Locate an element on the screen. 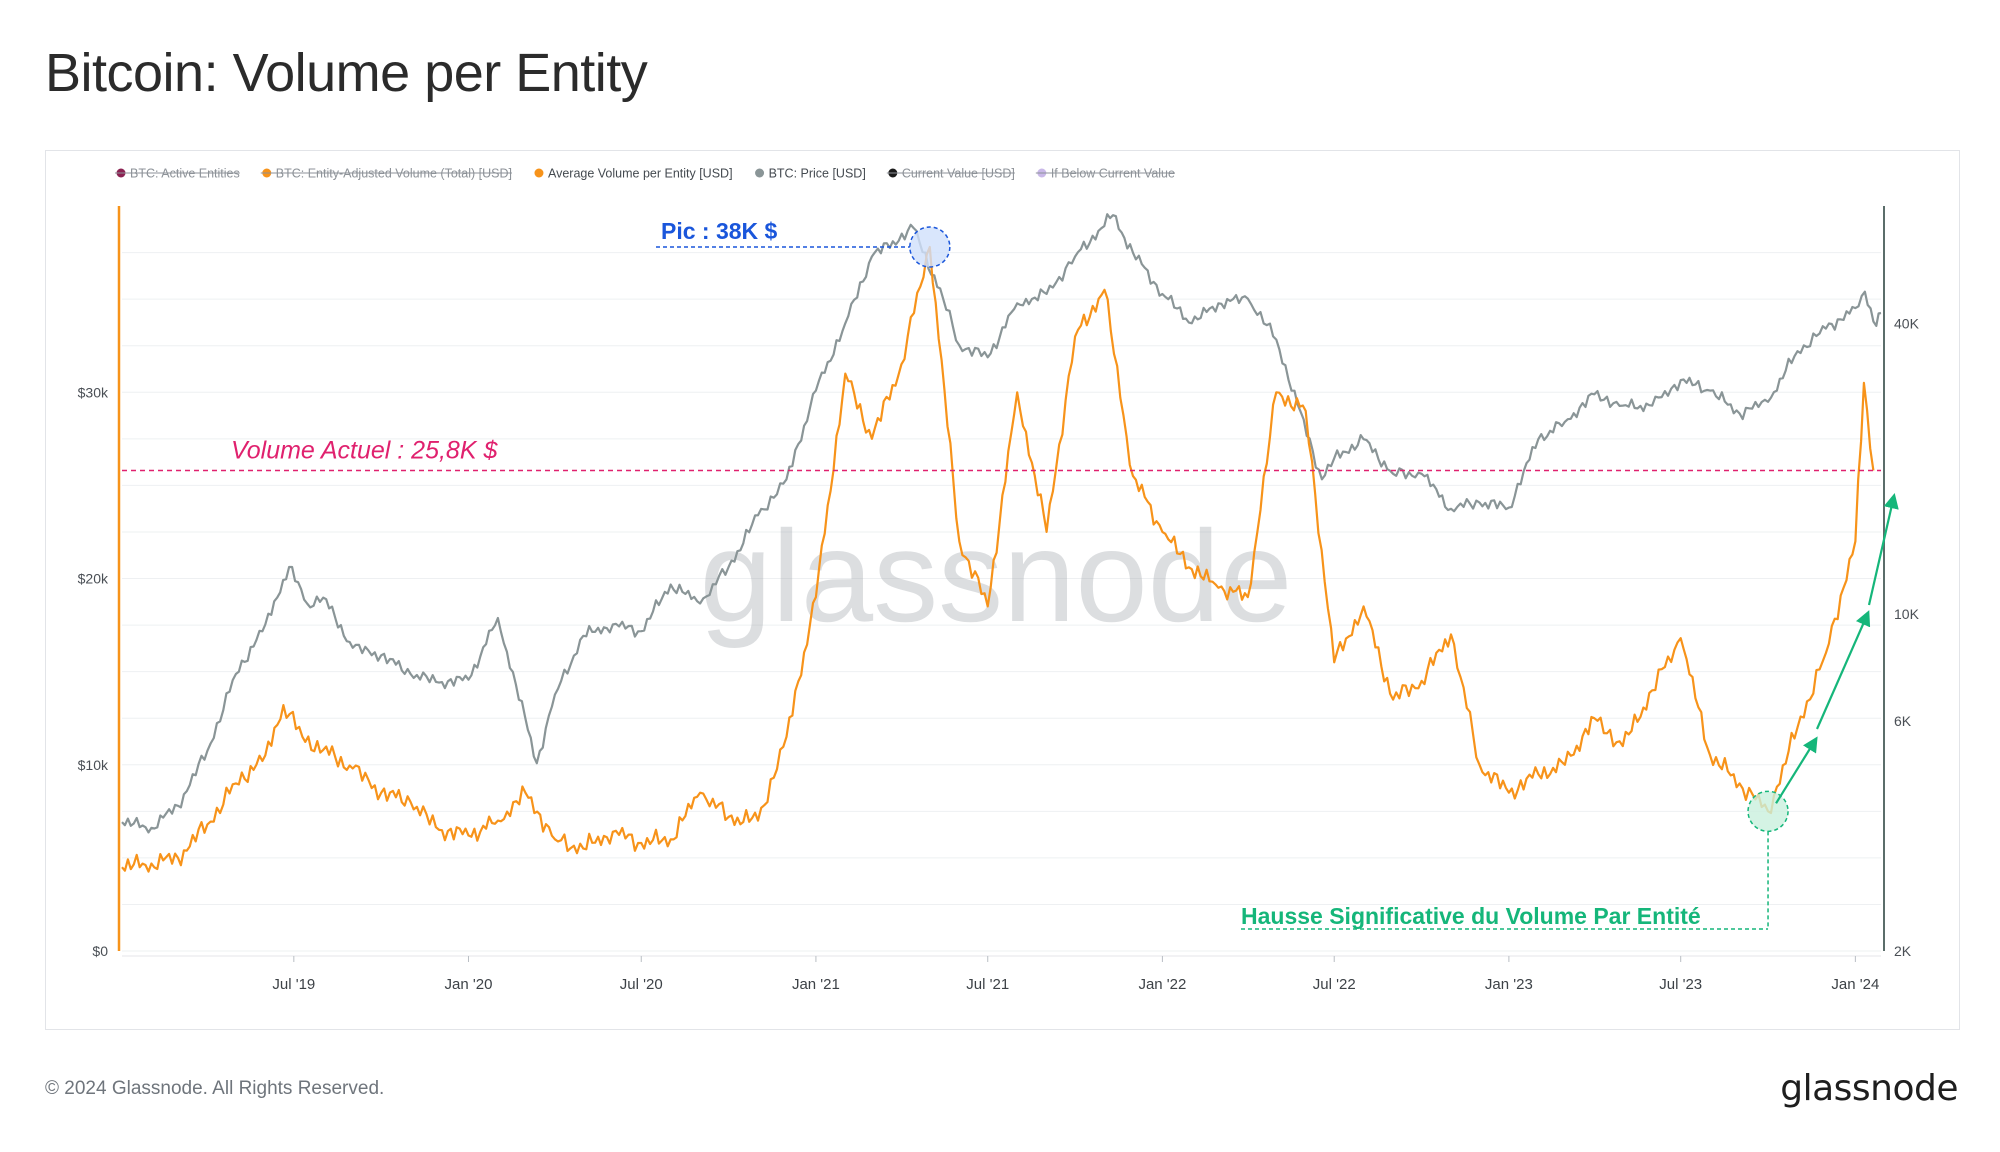  x-tick-label: Jan '20 is located at coordinates (469, 984).